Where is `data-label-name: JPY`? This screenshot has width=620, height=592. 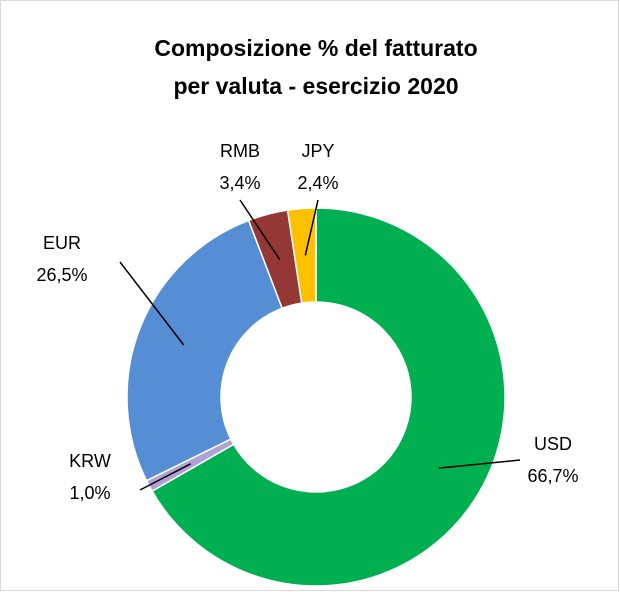 data-label-name: JPY is located at coordinates (317, 151).